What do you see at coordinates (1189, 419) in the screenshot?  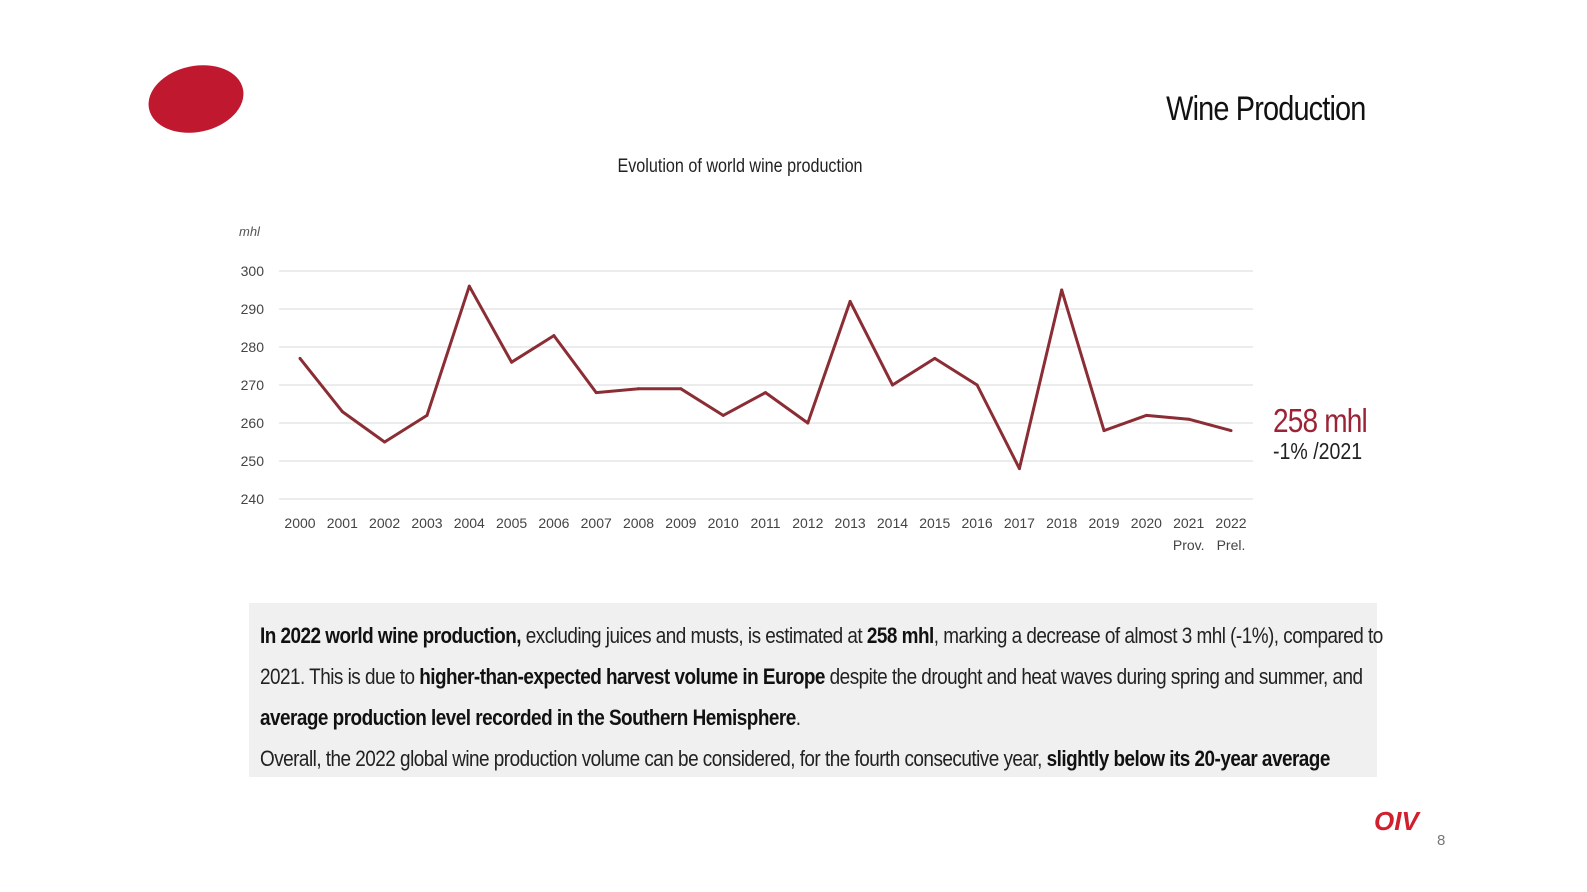 I see `data-point-2021` at bounding box center [1189, 419].